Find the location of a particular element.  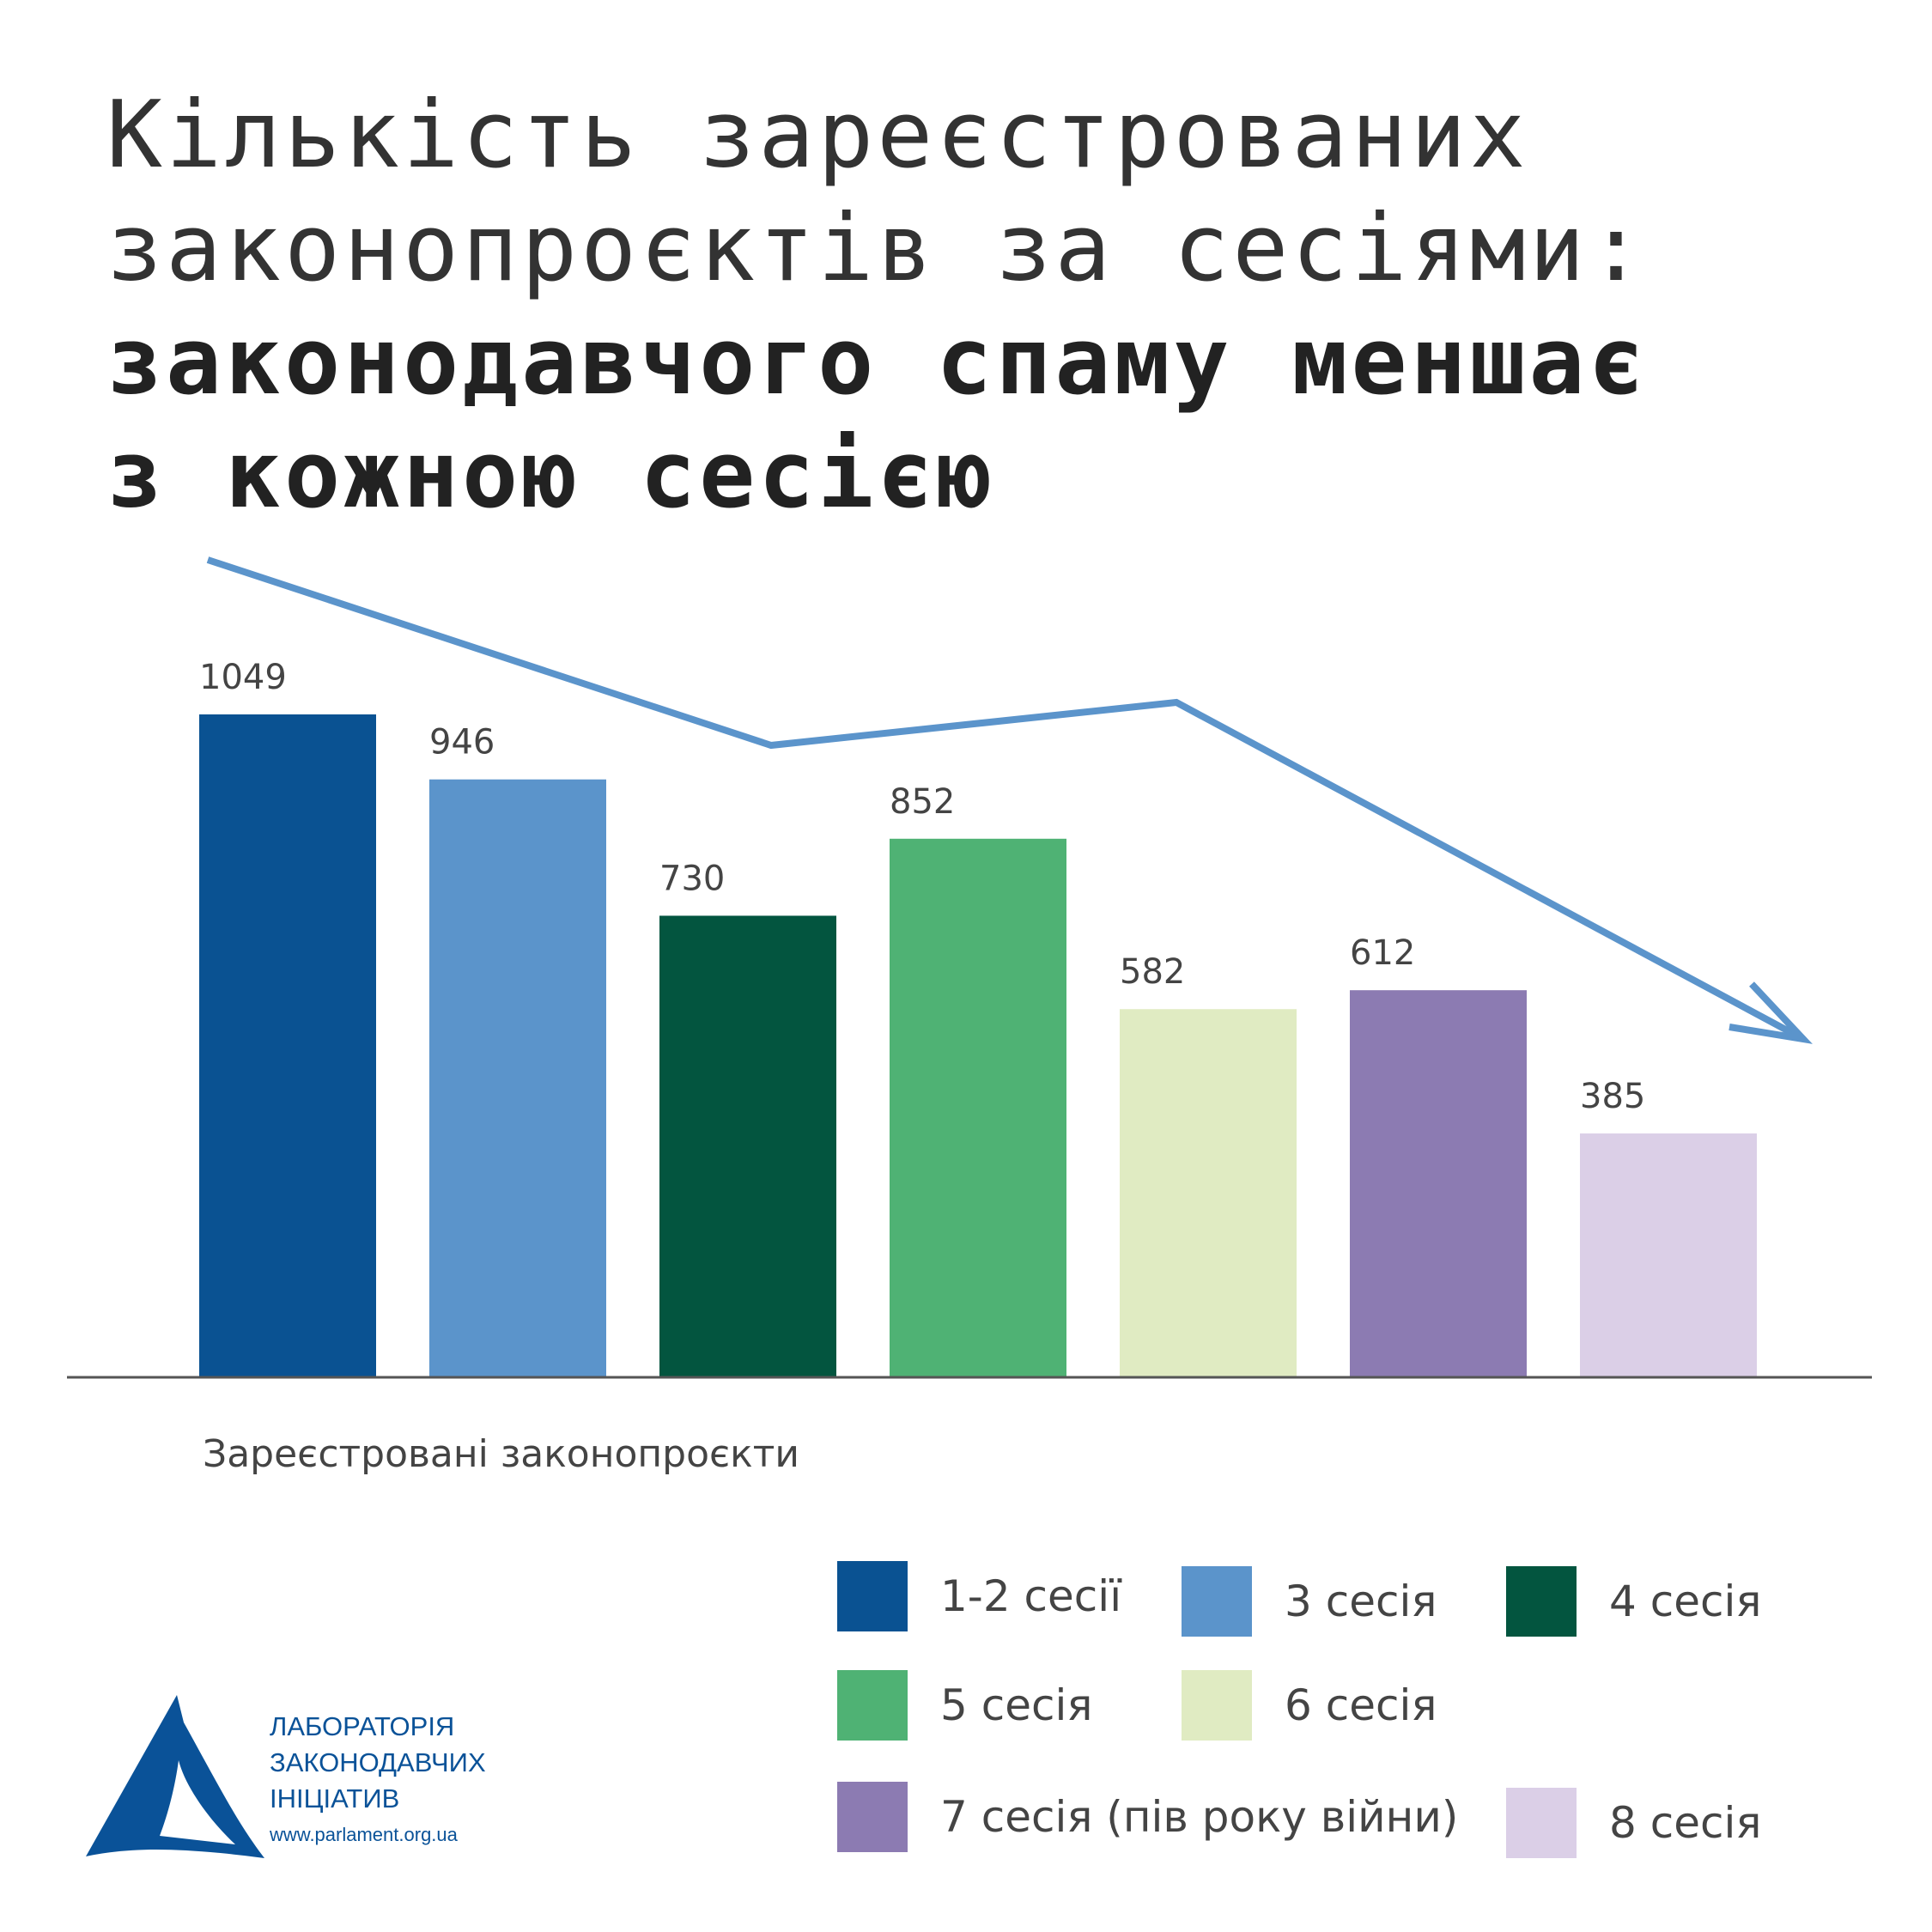

title-line-4: з кожною сесією is located at coordinates (551, 475).